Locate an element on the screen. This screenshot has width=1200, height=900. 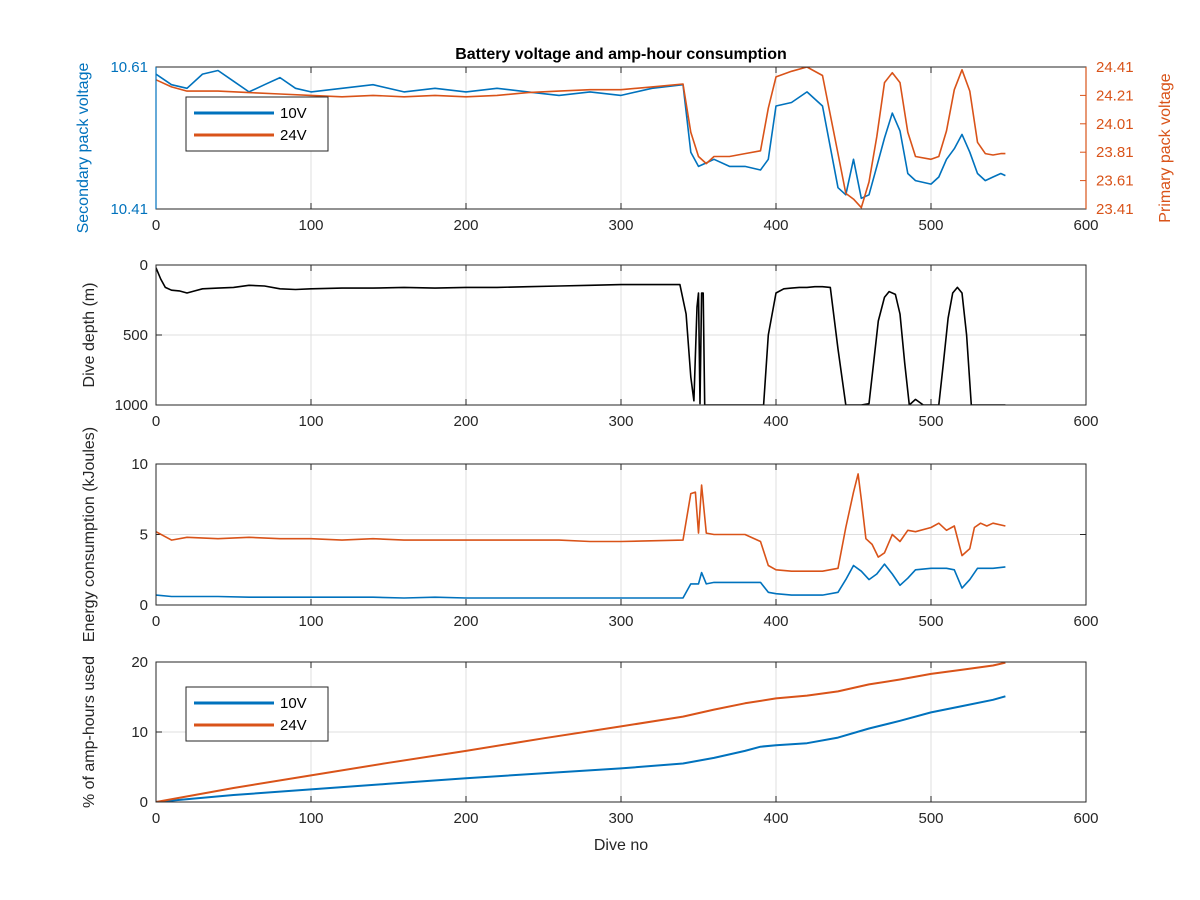
x-axis-label: Dive no is located at coordinates (621, 845).